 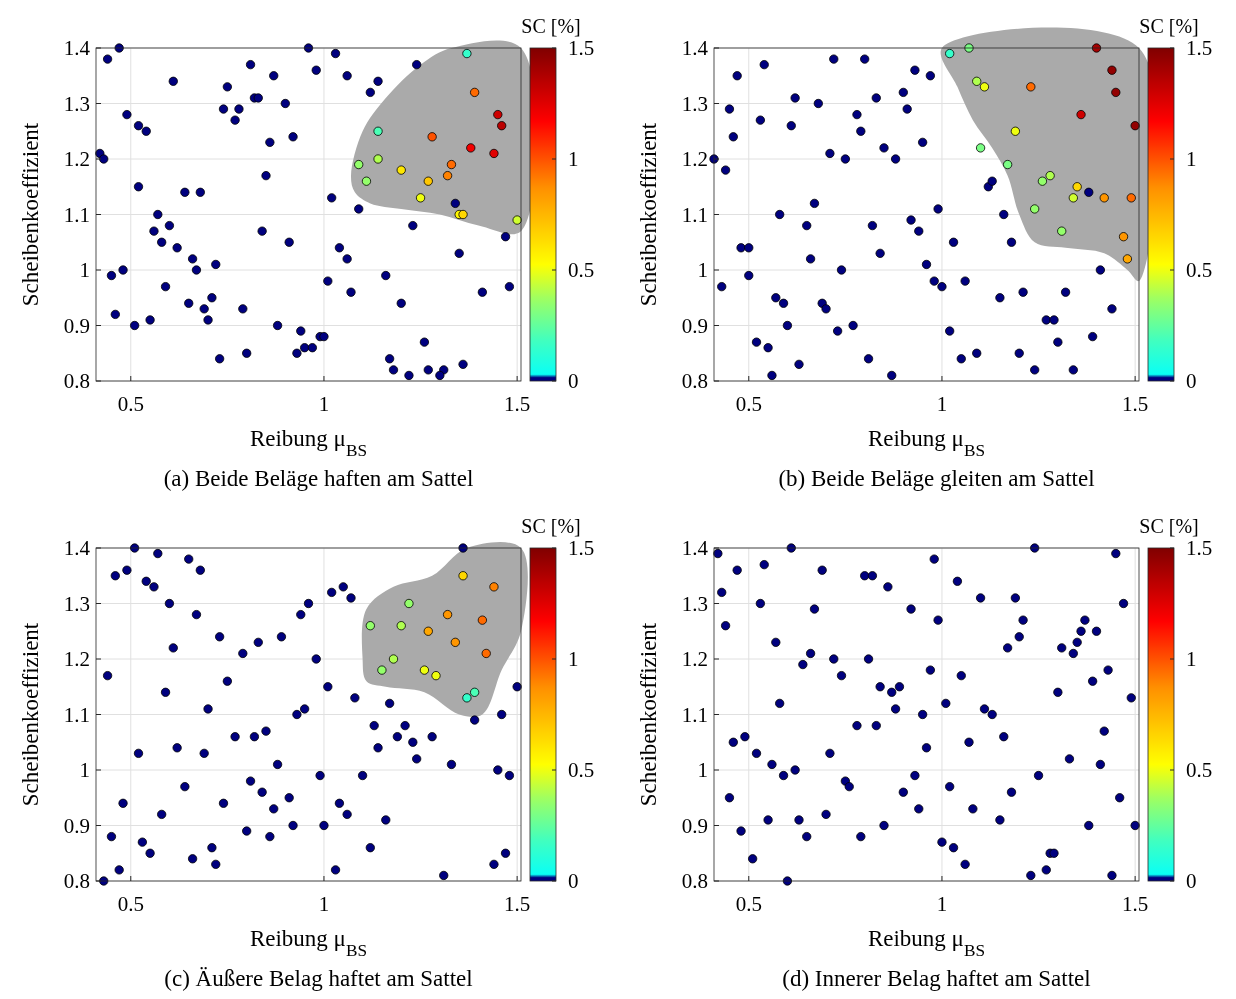 What do you see at coordinates (936, 478) in the screenshot?
I see `text: (b) Beide Beläge gleiten am Sattel` at bounding box center [936, 478].